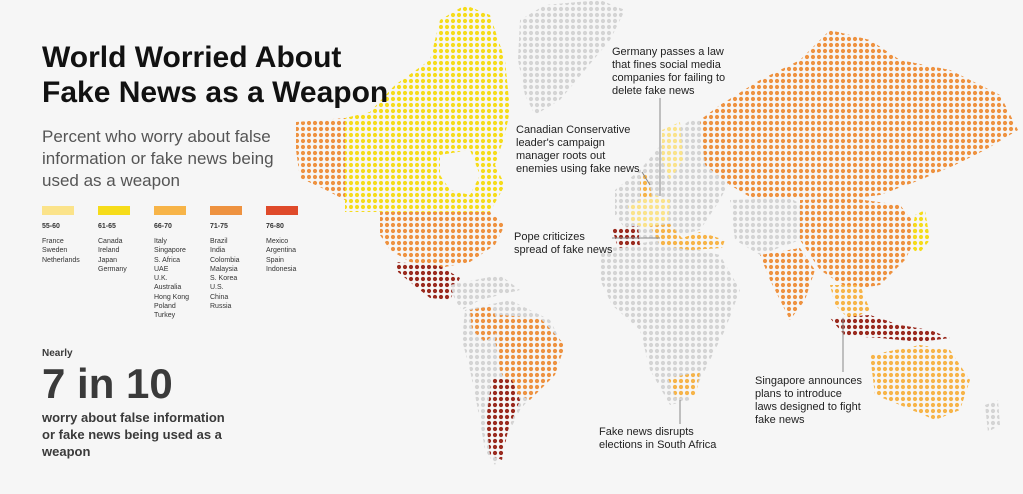  I want to click on legend-country: Spain, so click(275, 260).